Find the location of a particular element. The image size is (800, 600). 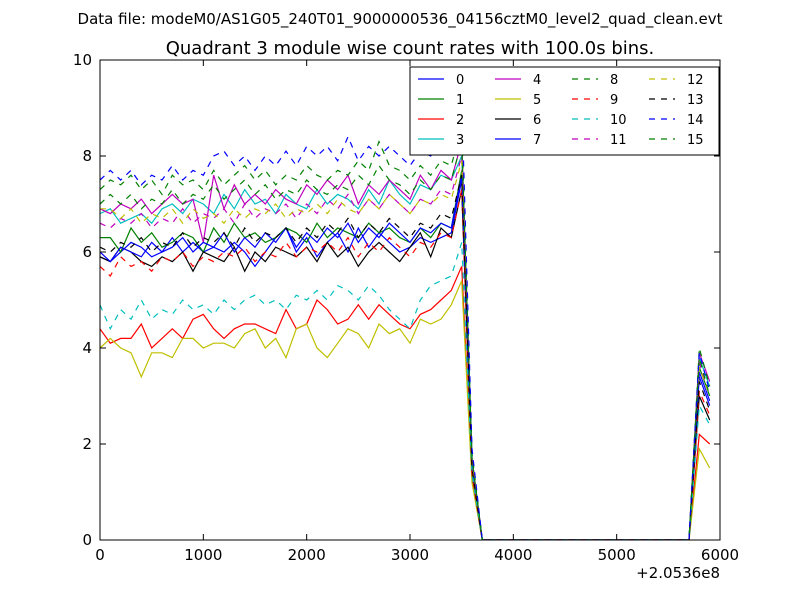

x-tick-label: 0 is located at coordinates (100, 555).